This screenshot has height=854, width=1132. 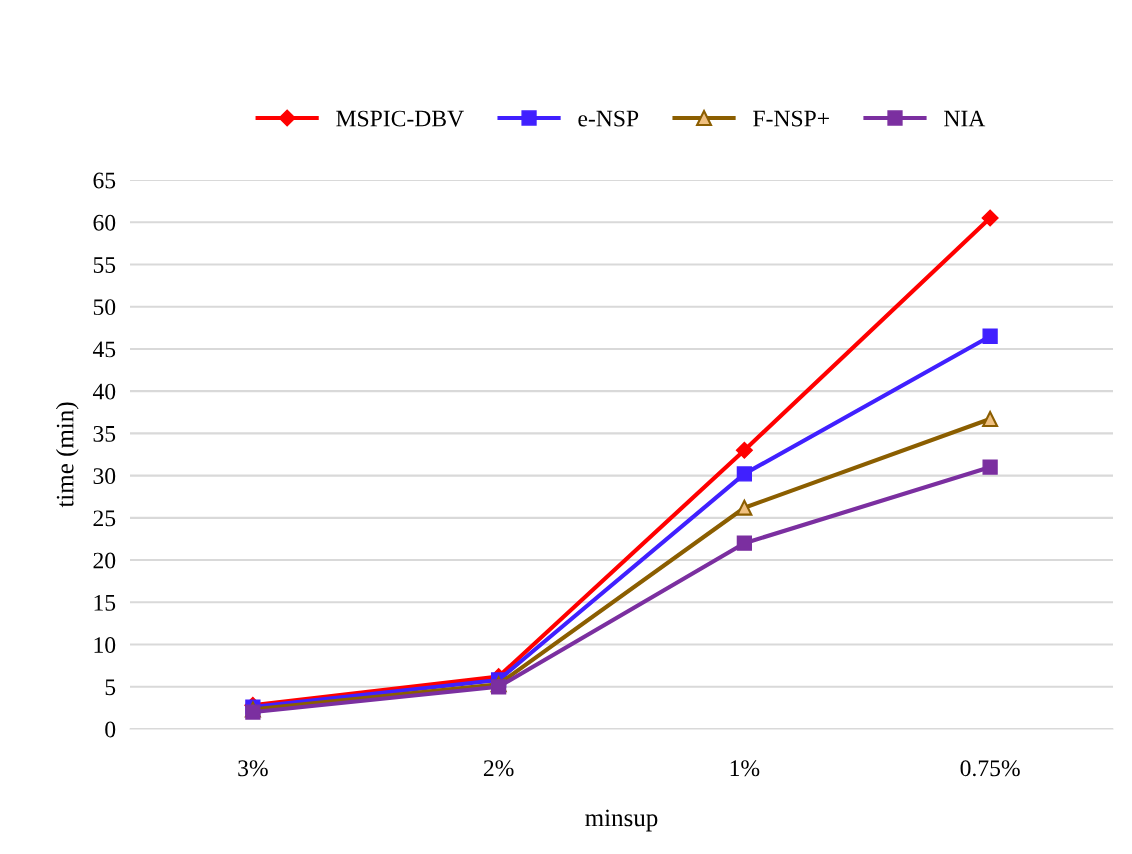 I want to click on y-tick-label: 40, so click(x=104, y=391).